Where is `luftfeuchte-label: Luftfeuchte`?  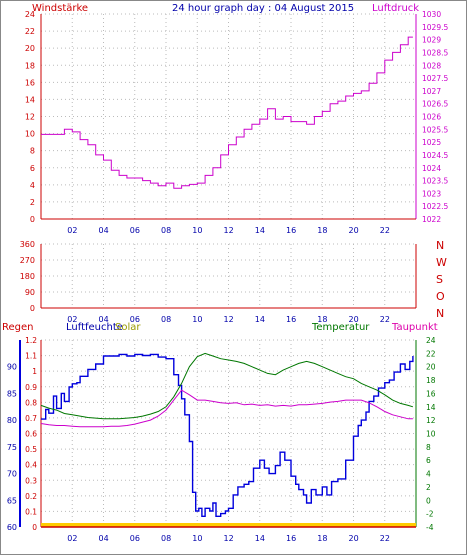
luftfeuchte-label: Luftfeuchte is located at coordinates (94, 327).